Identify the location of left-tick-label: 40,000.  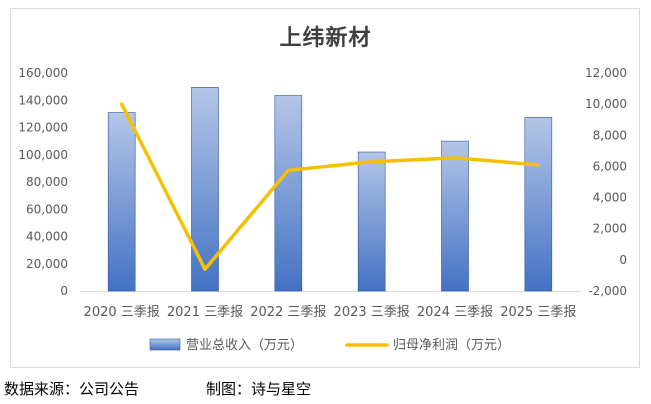
(47, 237).